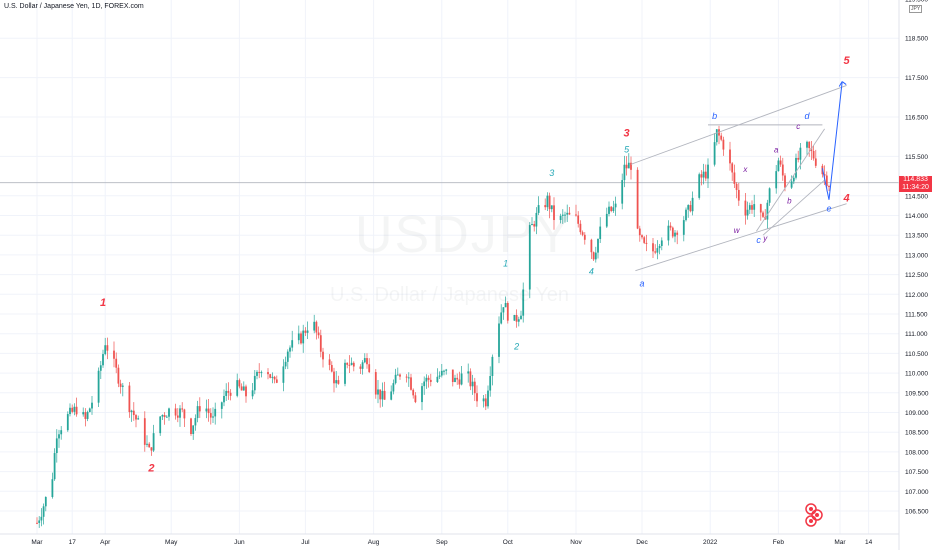 The image size is (932, 550). I want to click on price-tick-label: 111.000, so click(916, 334).